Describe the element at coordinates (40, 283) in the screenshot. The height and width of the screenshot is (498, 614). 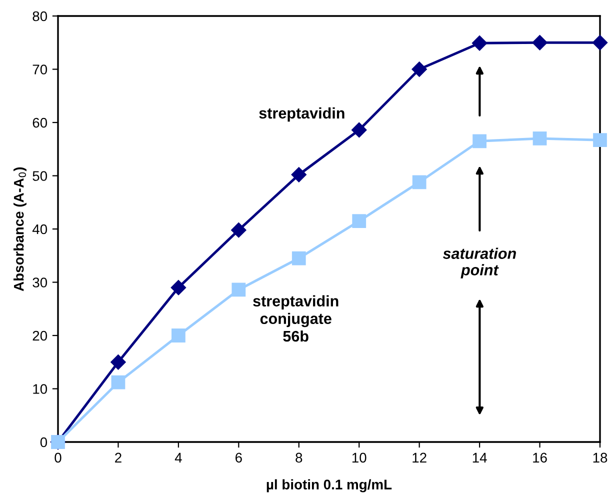
I see `y-tick-label: 30` at that location.